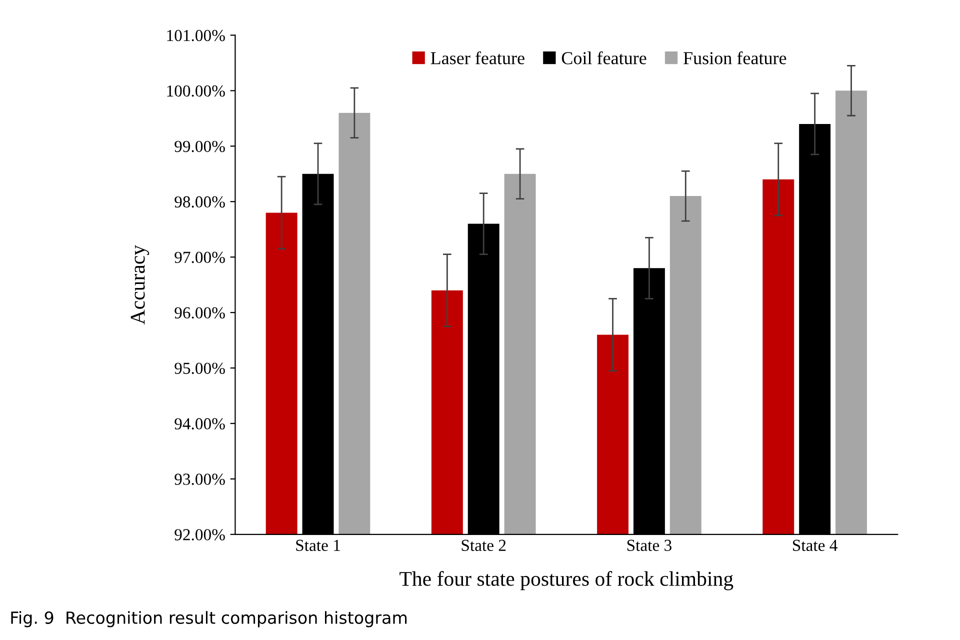  Describe the element at coordinates (815, 545) in the screenshot. I see `x-tick-label: State 4` at that location.